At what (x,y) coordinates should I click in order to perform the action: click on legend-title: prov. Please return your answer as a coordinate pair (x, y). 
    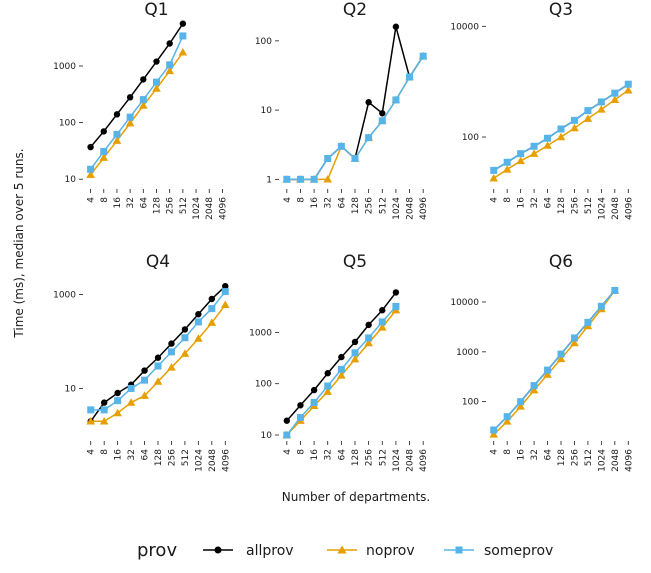
    Looking at the image, I should click on (157, 550).